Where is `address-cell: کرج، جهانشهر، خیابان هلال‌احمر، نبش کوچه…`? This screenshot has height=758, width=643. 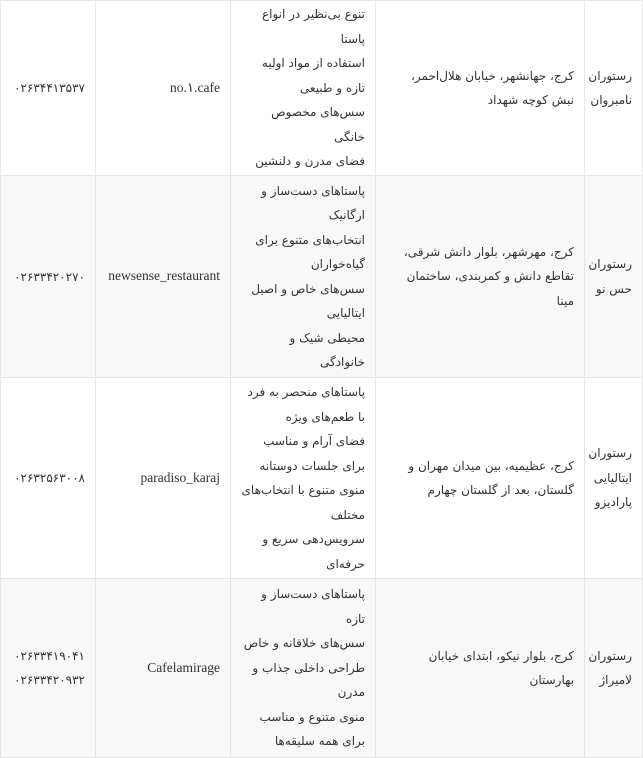
address-cell: کرج، جهانشهر، خیابان هلال‌احمر، نبش کوچه… is located at coordinates (480, 88).